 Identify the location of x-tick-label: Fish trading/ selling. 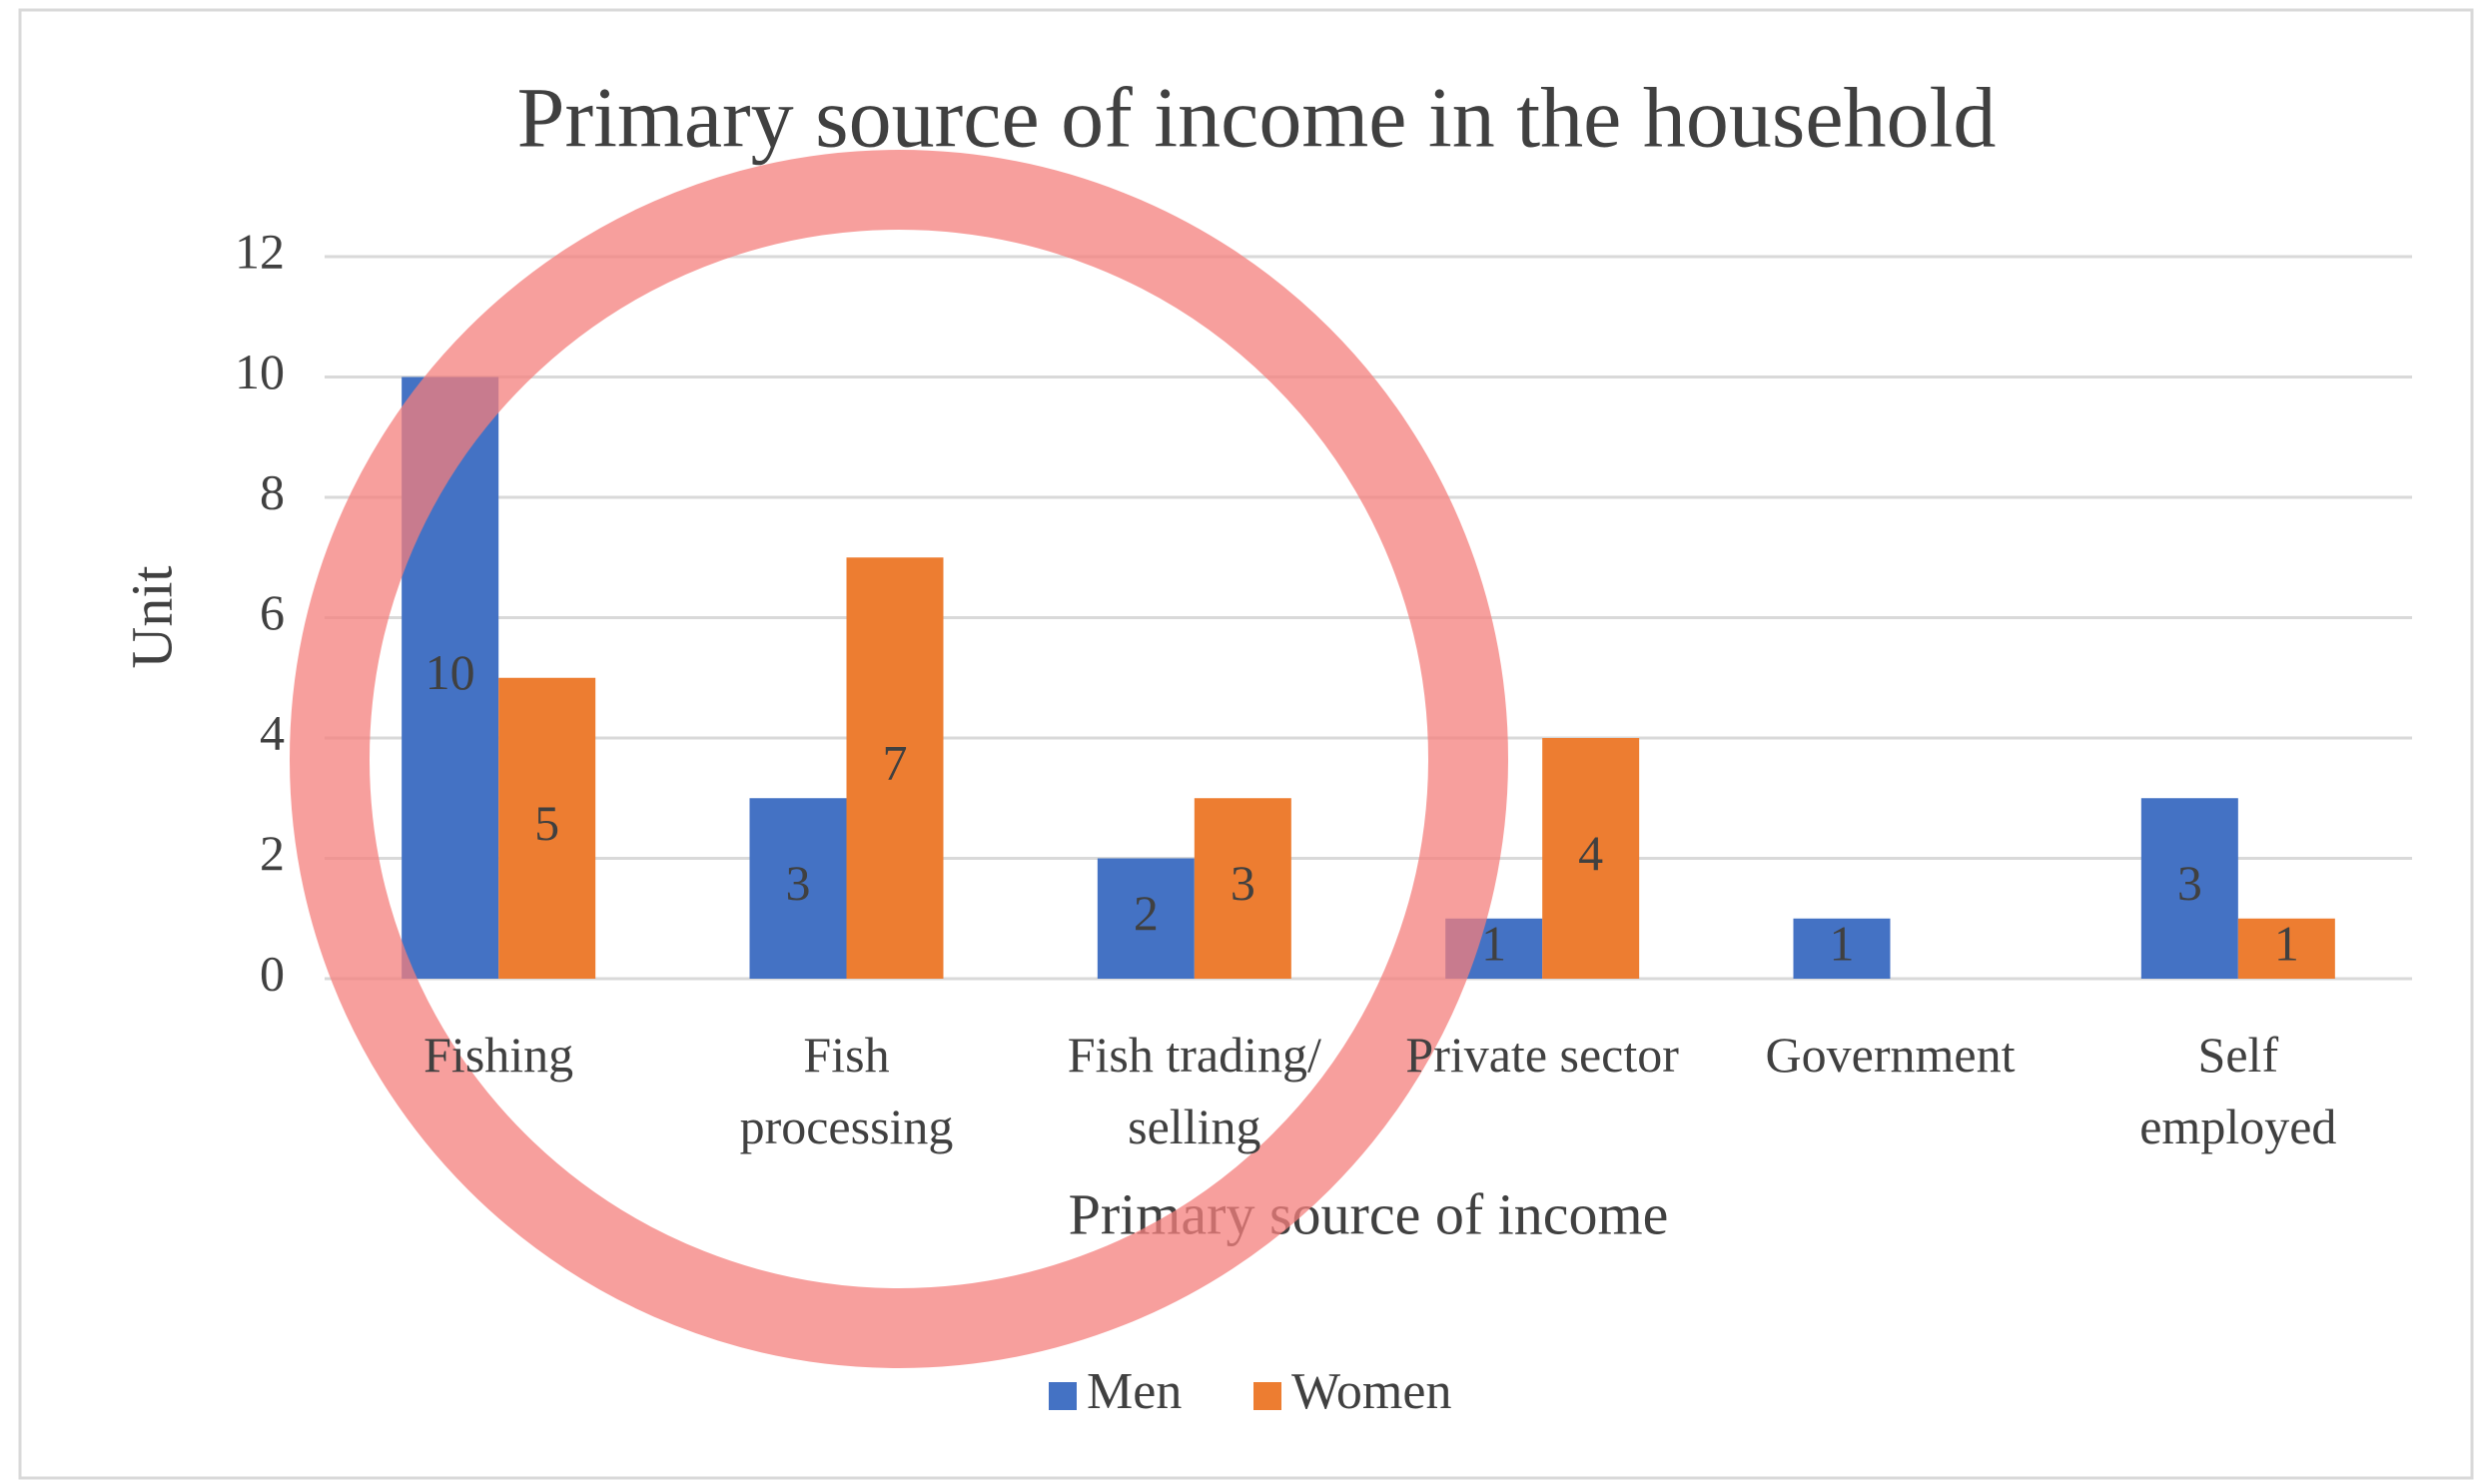
(1194, 1091).